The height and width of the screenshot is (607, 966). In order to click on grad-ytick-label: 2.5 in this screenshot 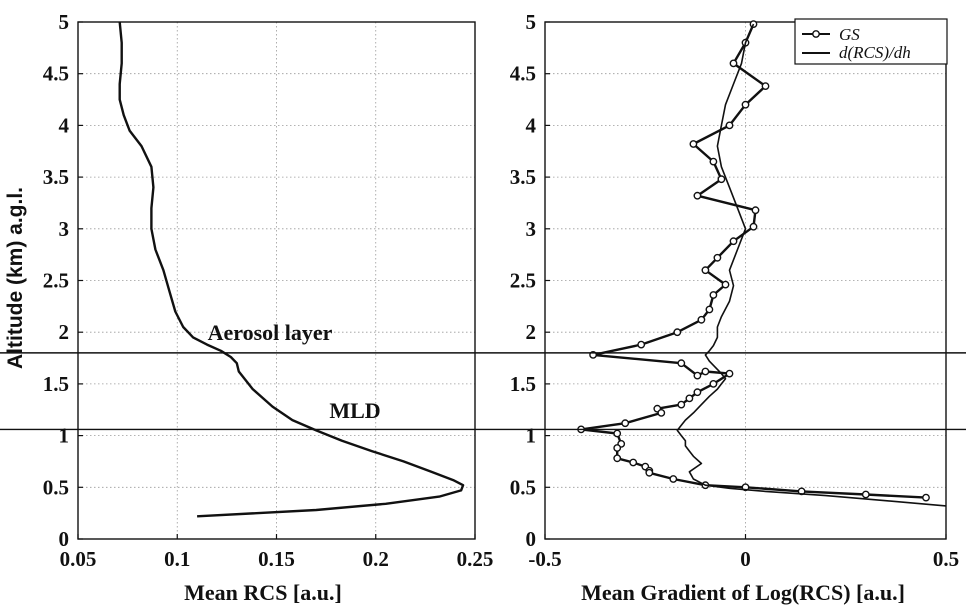, I will do `click(523, 281)`.